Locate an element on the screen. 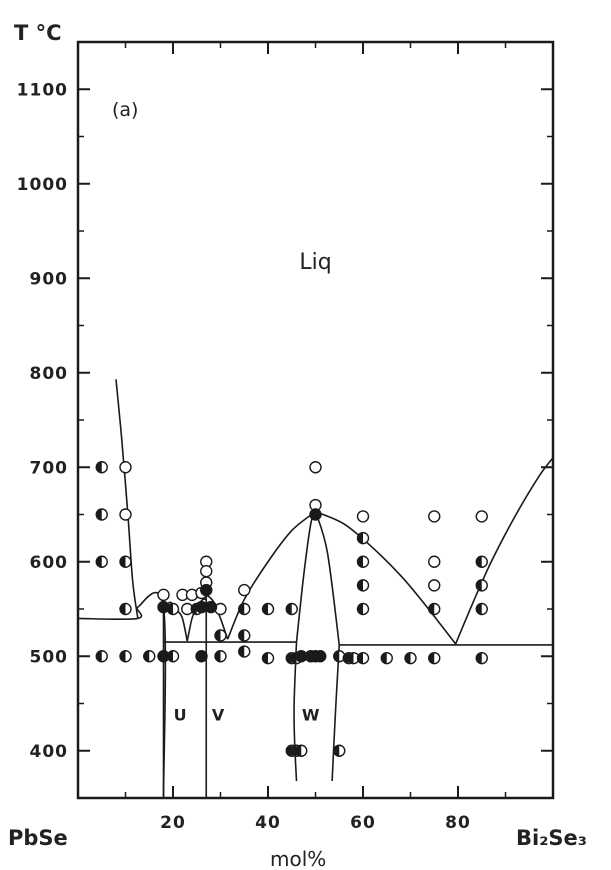 The width and height of the screenshot is (611, 870). panel-label: (a) is located at coordinates (125, 110).